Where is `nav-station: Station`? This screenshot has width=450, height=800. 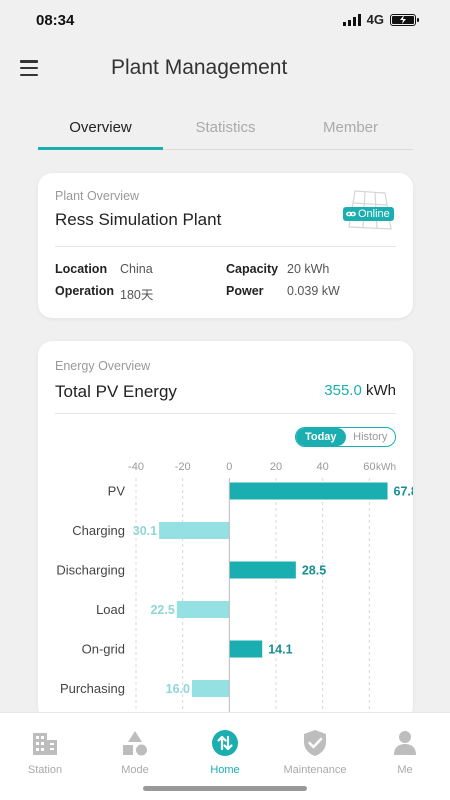
nav-station: Station is located at coordinates (45, 756).